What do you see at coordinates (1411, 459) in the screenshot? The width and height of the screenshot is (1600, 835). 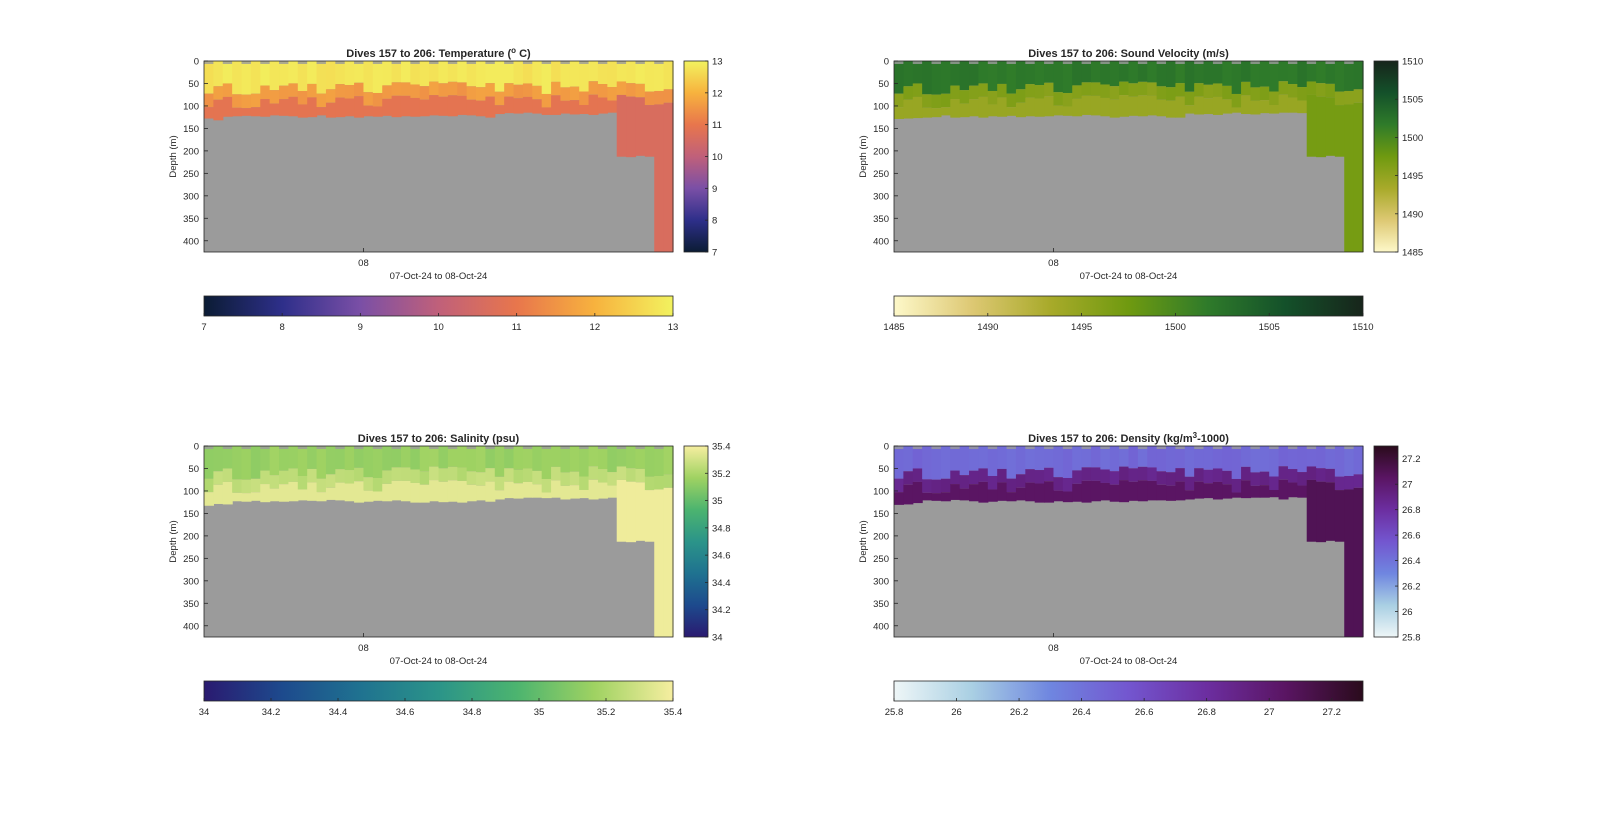 I see `colorbar-tick-label: 27.2` at bounding box center [1411, 459].